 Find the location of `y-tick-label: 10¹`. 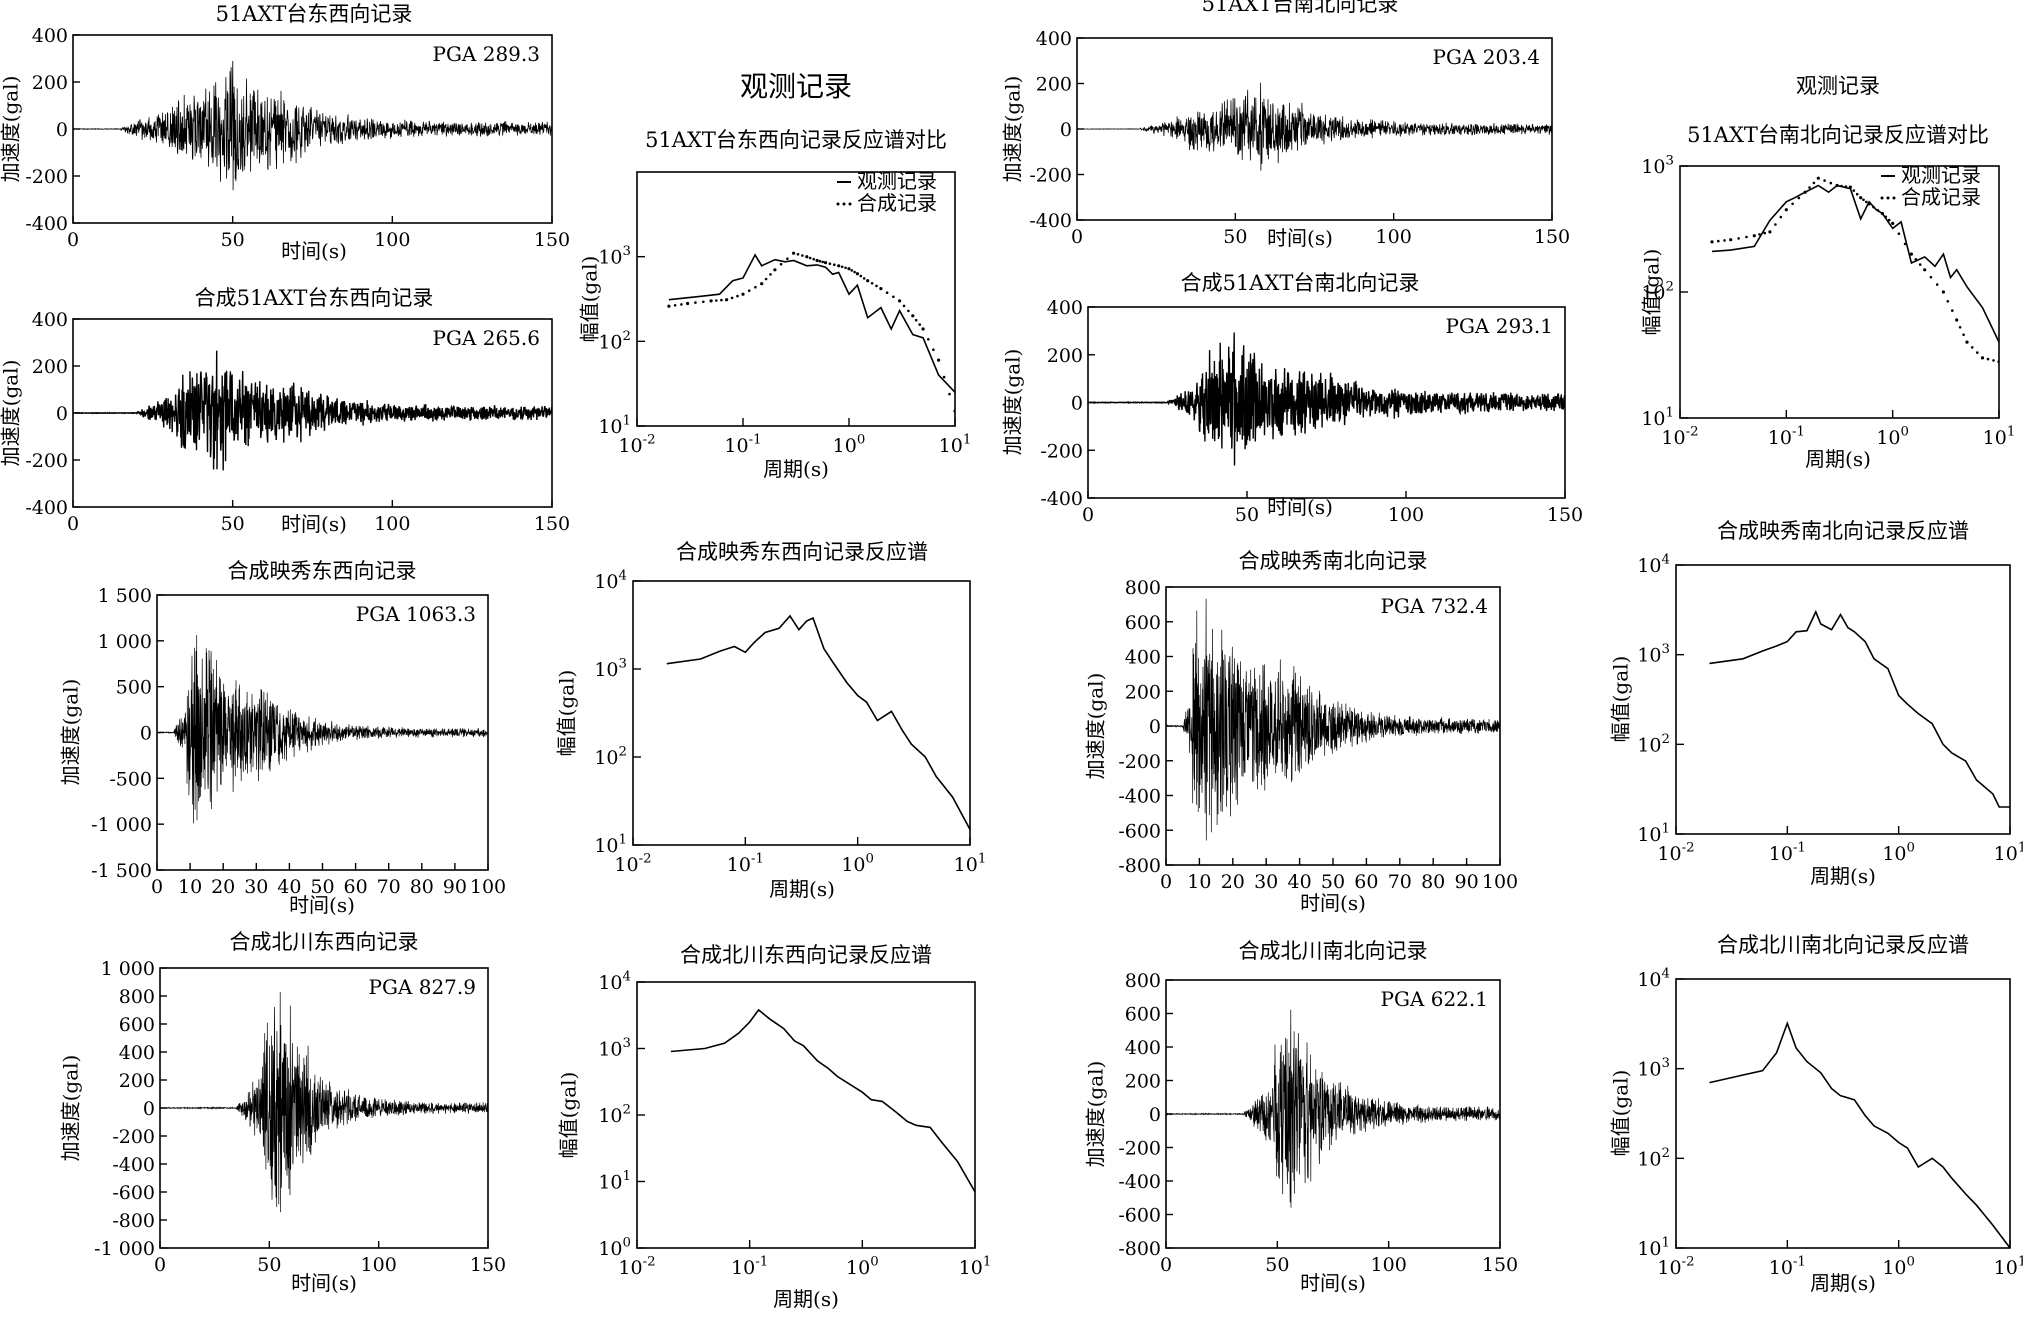

y-tick-label: 10¹ is located at coordinates (610, 844).